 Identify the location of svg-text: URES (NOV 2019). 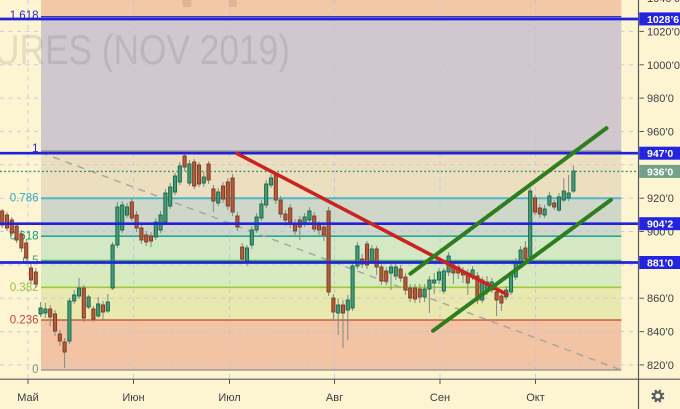
(145, 49).